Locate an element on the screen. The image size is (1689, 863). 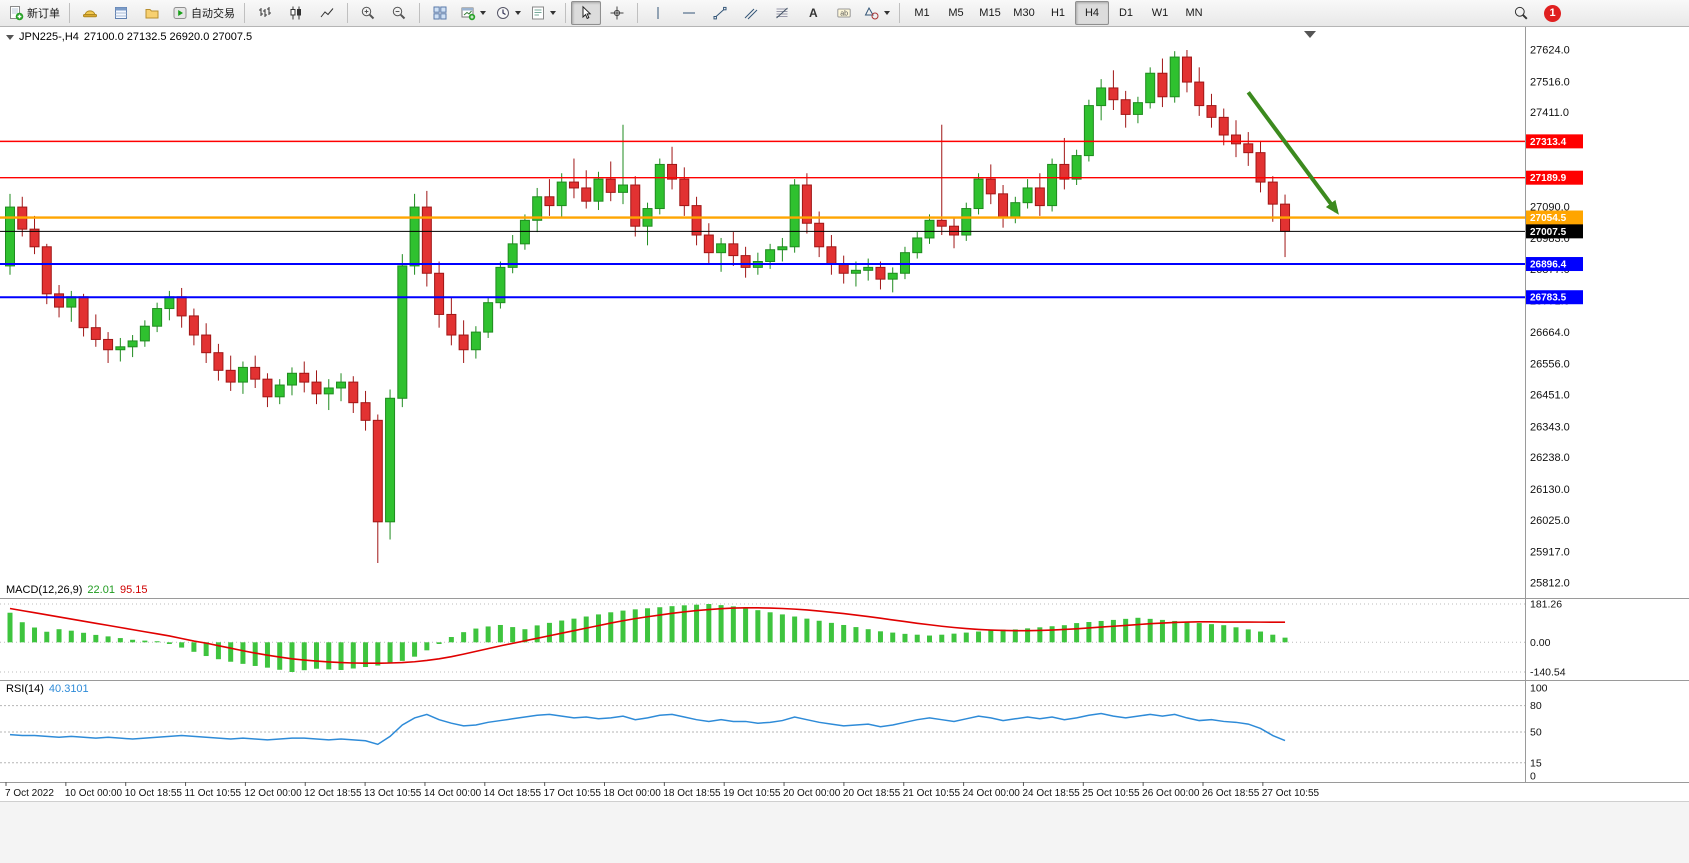
shapes-button is located at coordinates (877, 13).